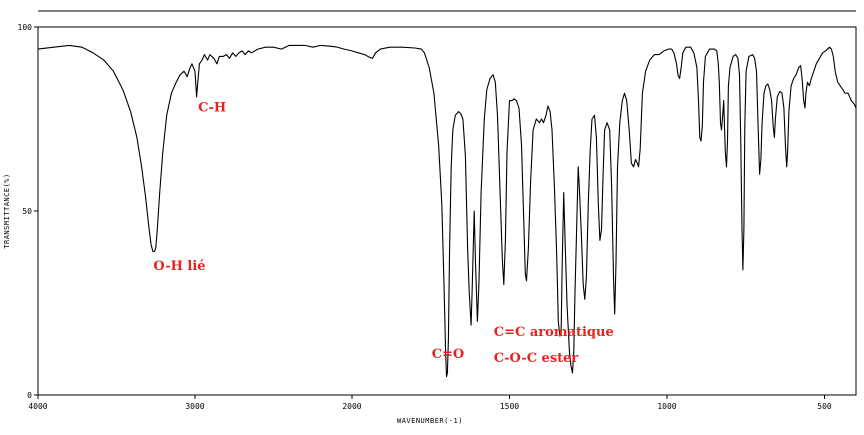 This screenshot has width=864, height=435. I want to click on x-tick-label: 2000, so click(351, 406).